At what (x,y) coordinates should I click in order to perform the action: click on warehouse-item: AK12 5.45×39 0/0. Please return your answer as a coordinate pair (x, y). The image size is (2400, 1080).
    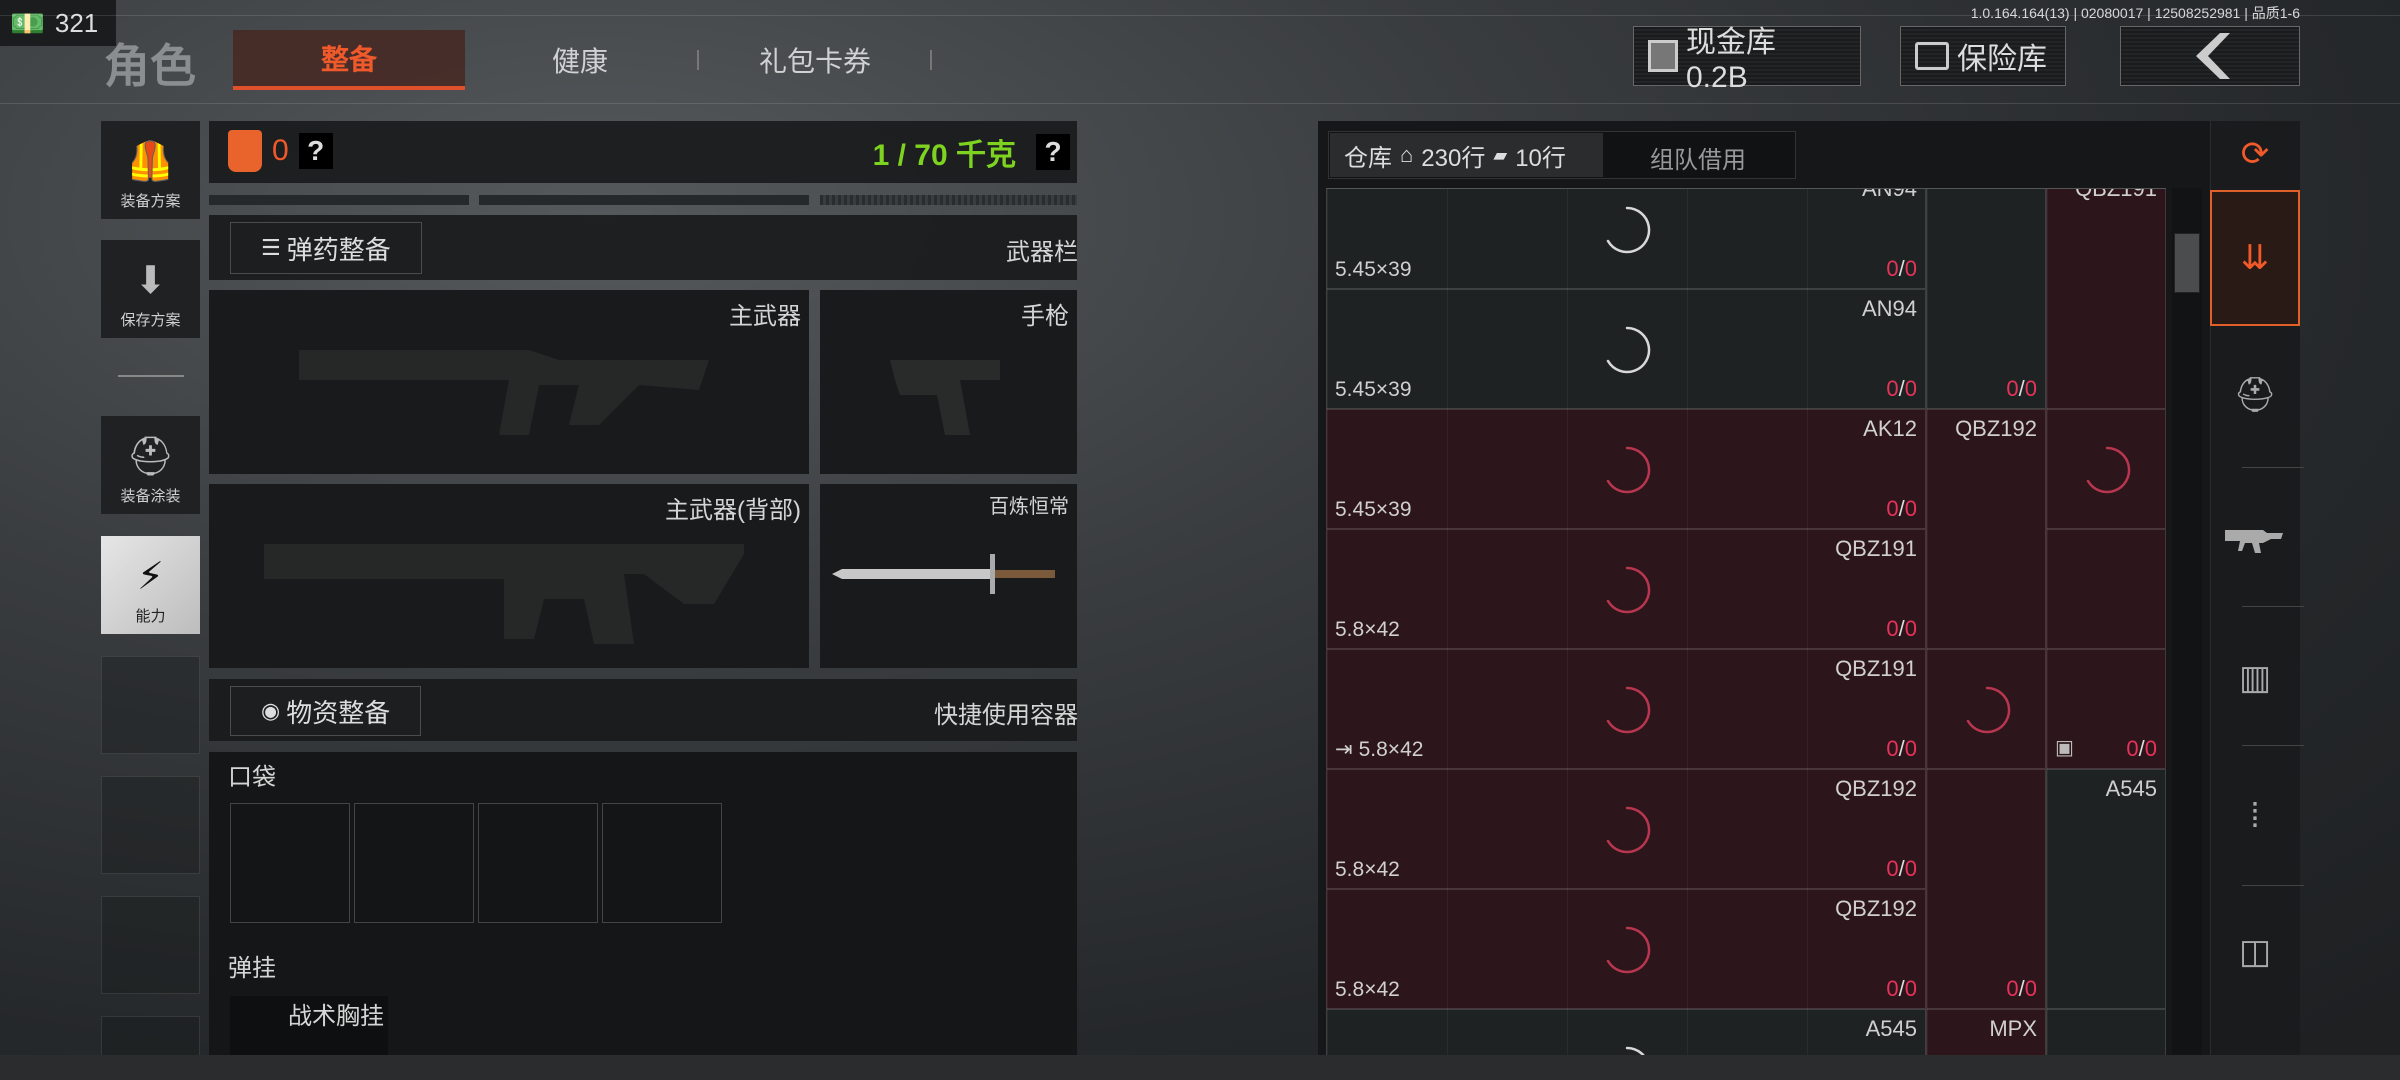
    Looking at the image, I should click on (1626, 469).